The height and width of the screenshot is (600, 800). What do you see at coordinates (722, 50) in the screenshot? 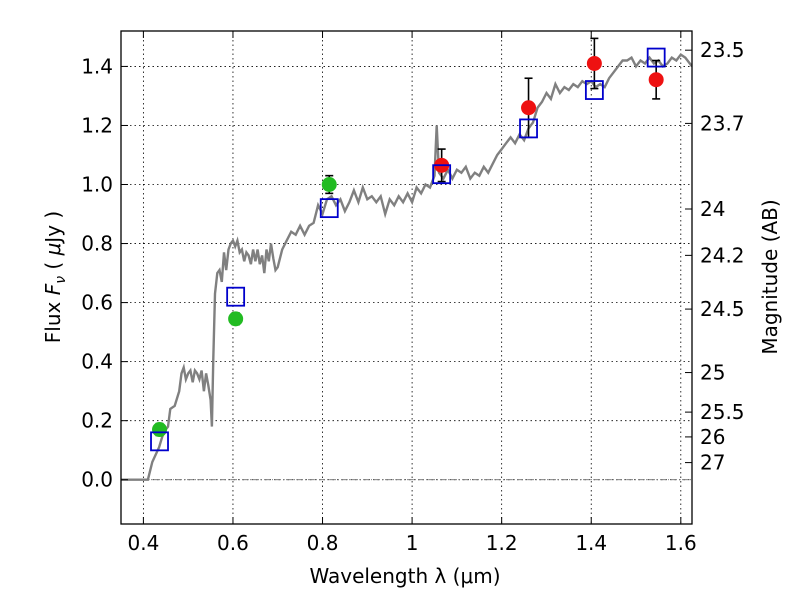
I see `right-tick-label: 23.5` at bounding box center [722, 50].